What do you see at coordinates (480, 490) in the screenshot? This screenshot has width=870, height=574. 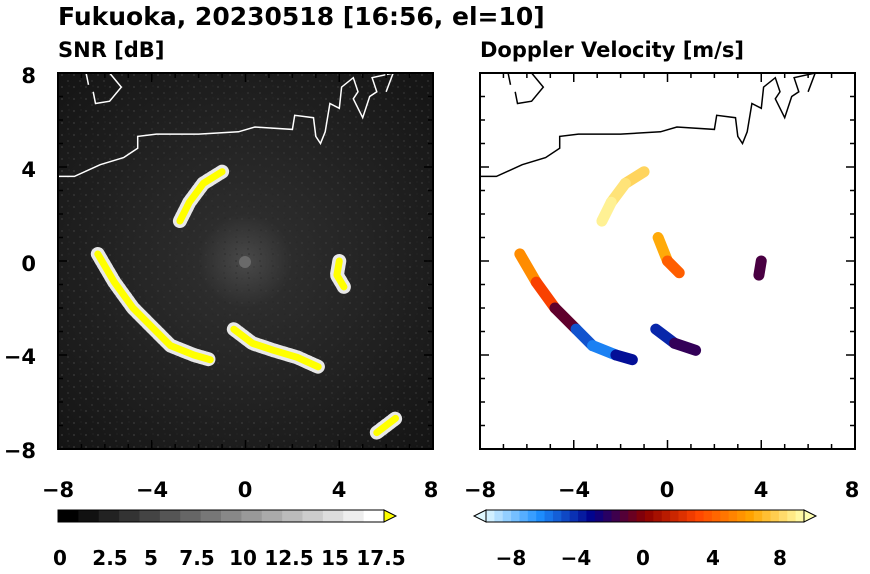 I see `velocity-x-tick-label: −8` at bounding box center [480, 490].